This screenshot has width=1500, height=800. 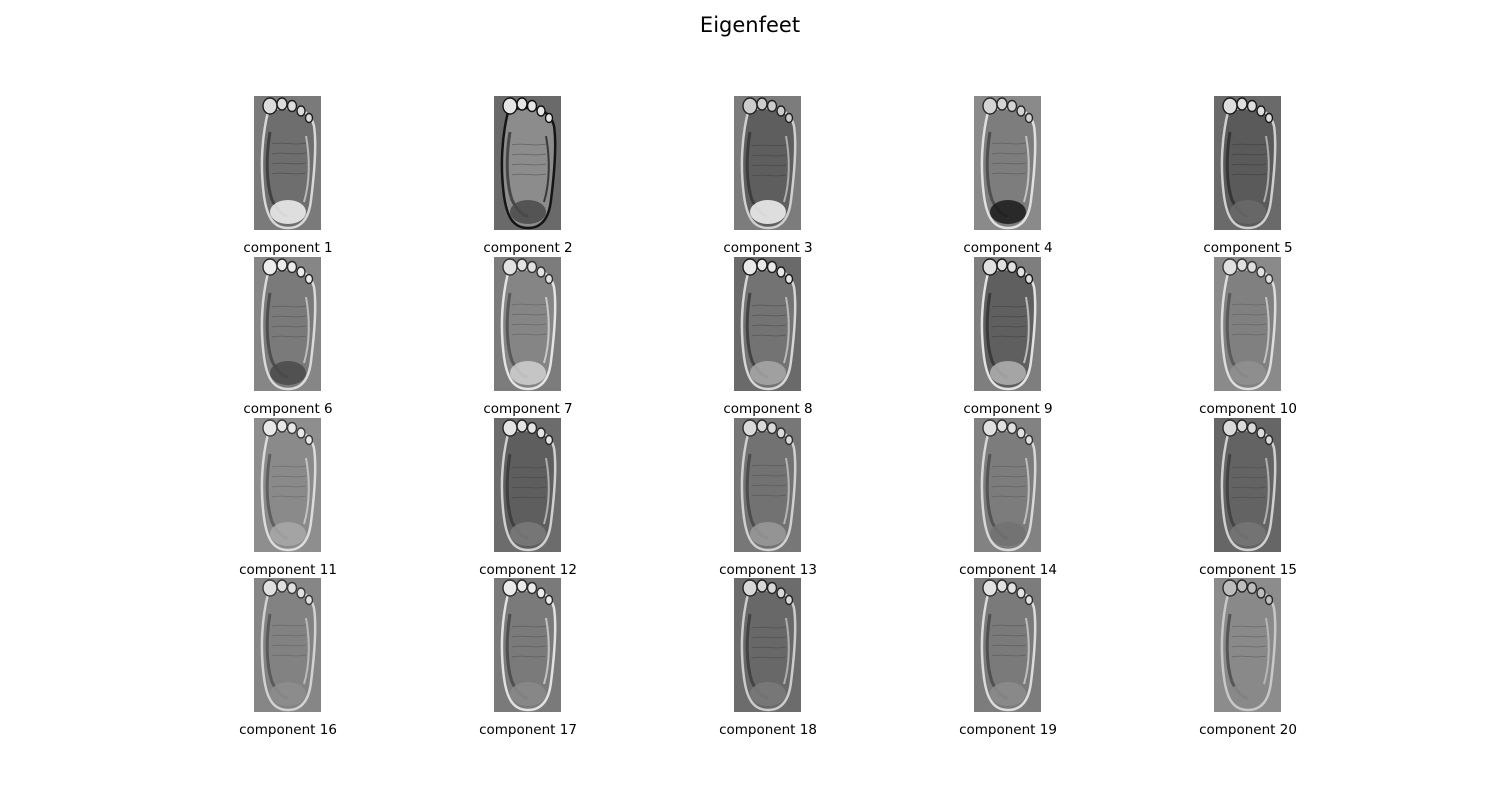 I want to click on figure-title: Eigenfeet, so click(x=750, y=25).